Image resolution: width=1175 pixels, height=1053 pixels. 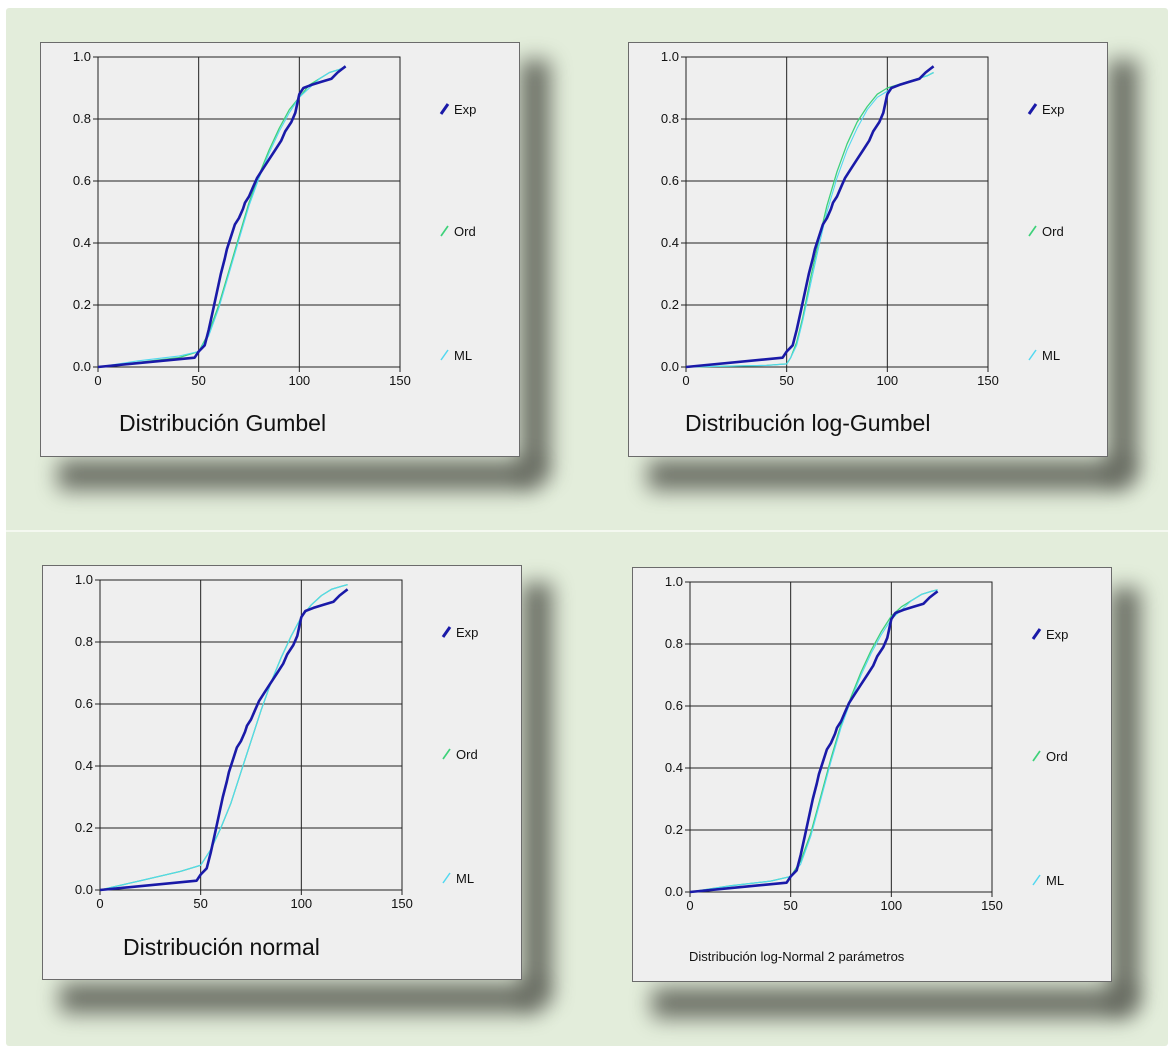 I want to click on chart-normal: 0.0 0.2 0.4 0.6 0.8 1.0 0 50 100 150 Exp Ord ML, so click(x=276, y=741).